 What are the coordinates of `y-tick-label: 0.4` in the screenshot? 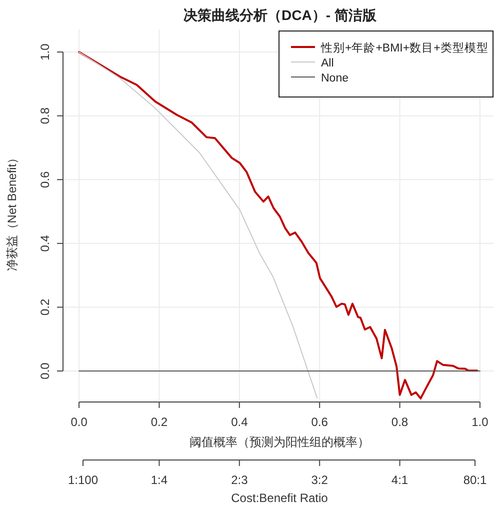 It's located at (45, 243).